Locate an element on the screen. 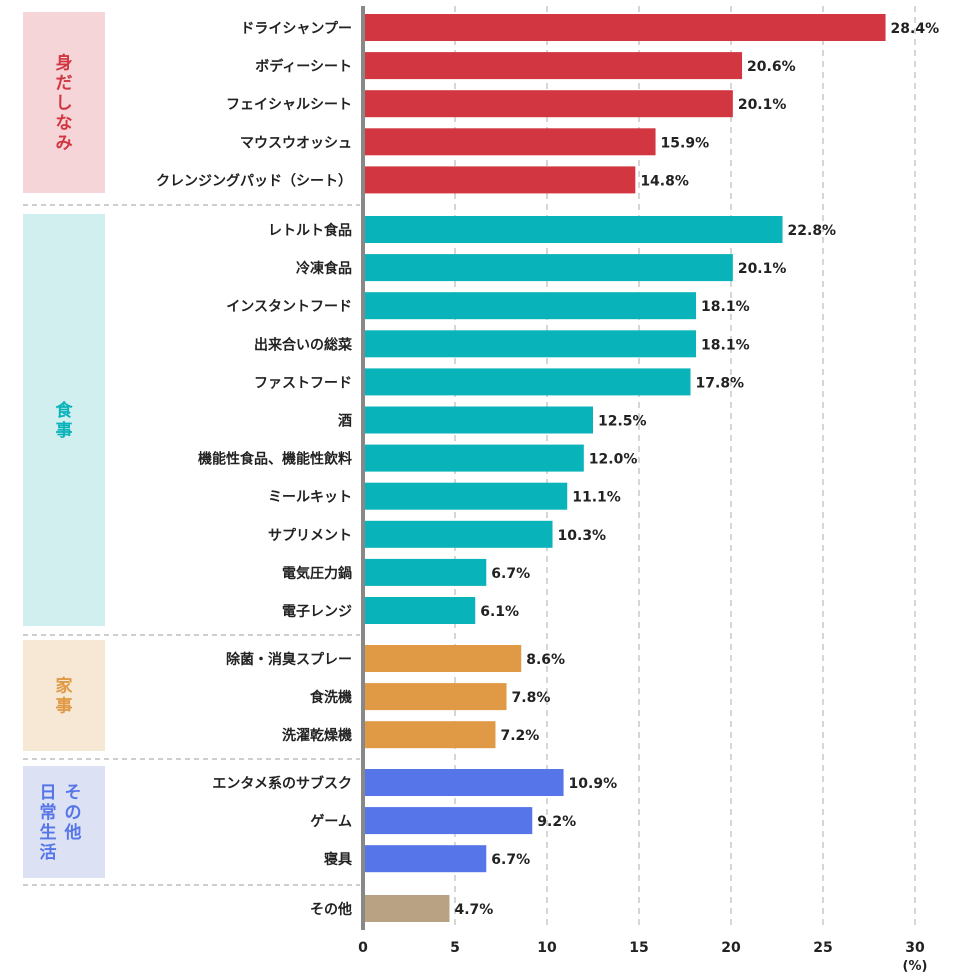 The image size is (980, 980). value-label: 10.9% is located at coordinates (593, 784).